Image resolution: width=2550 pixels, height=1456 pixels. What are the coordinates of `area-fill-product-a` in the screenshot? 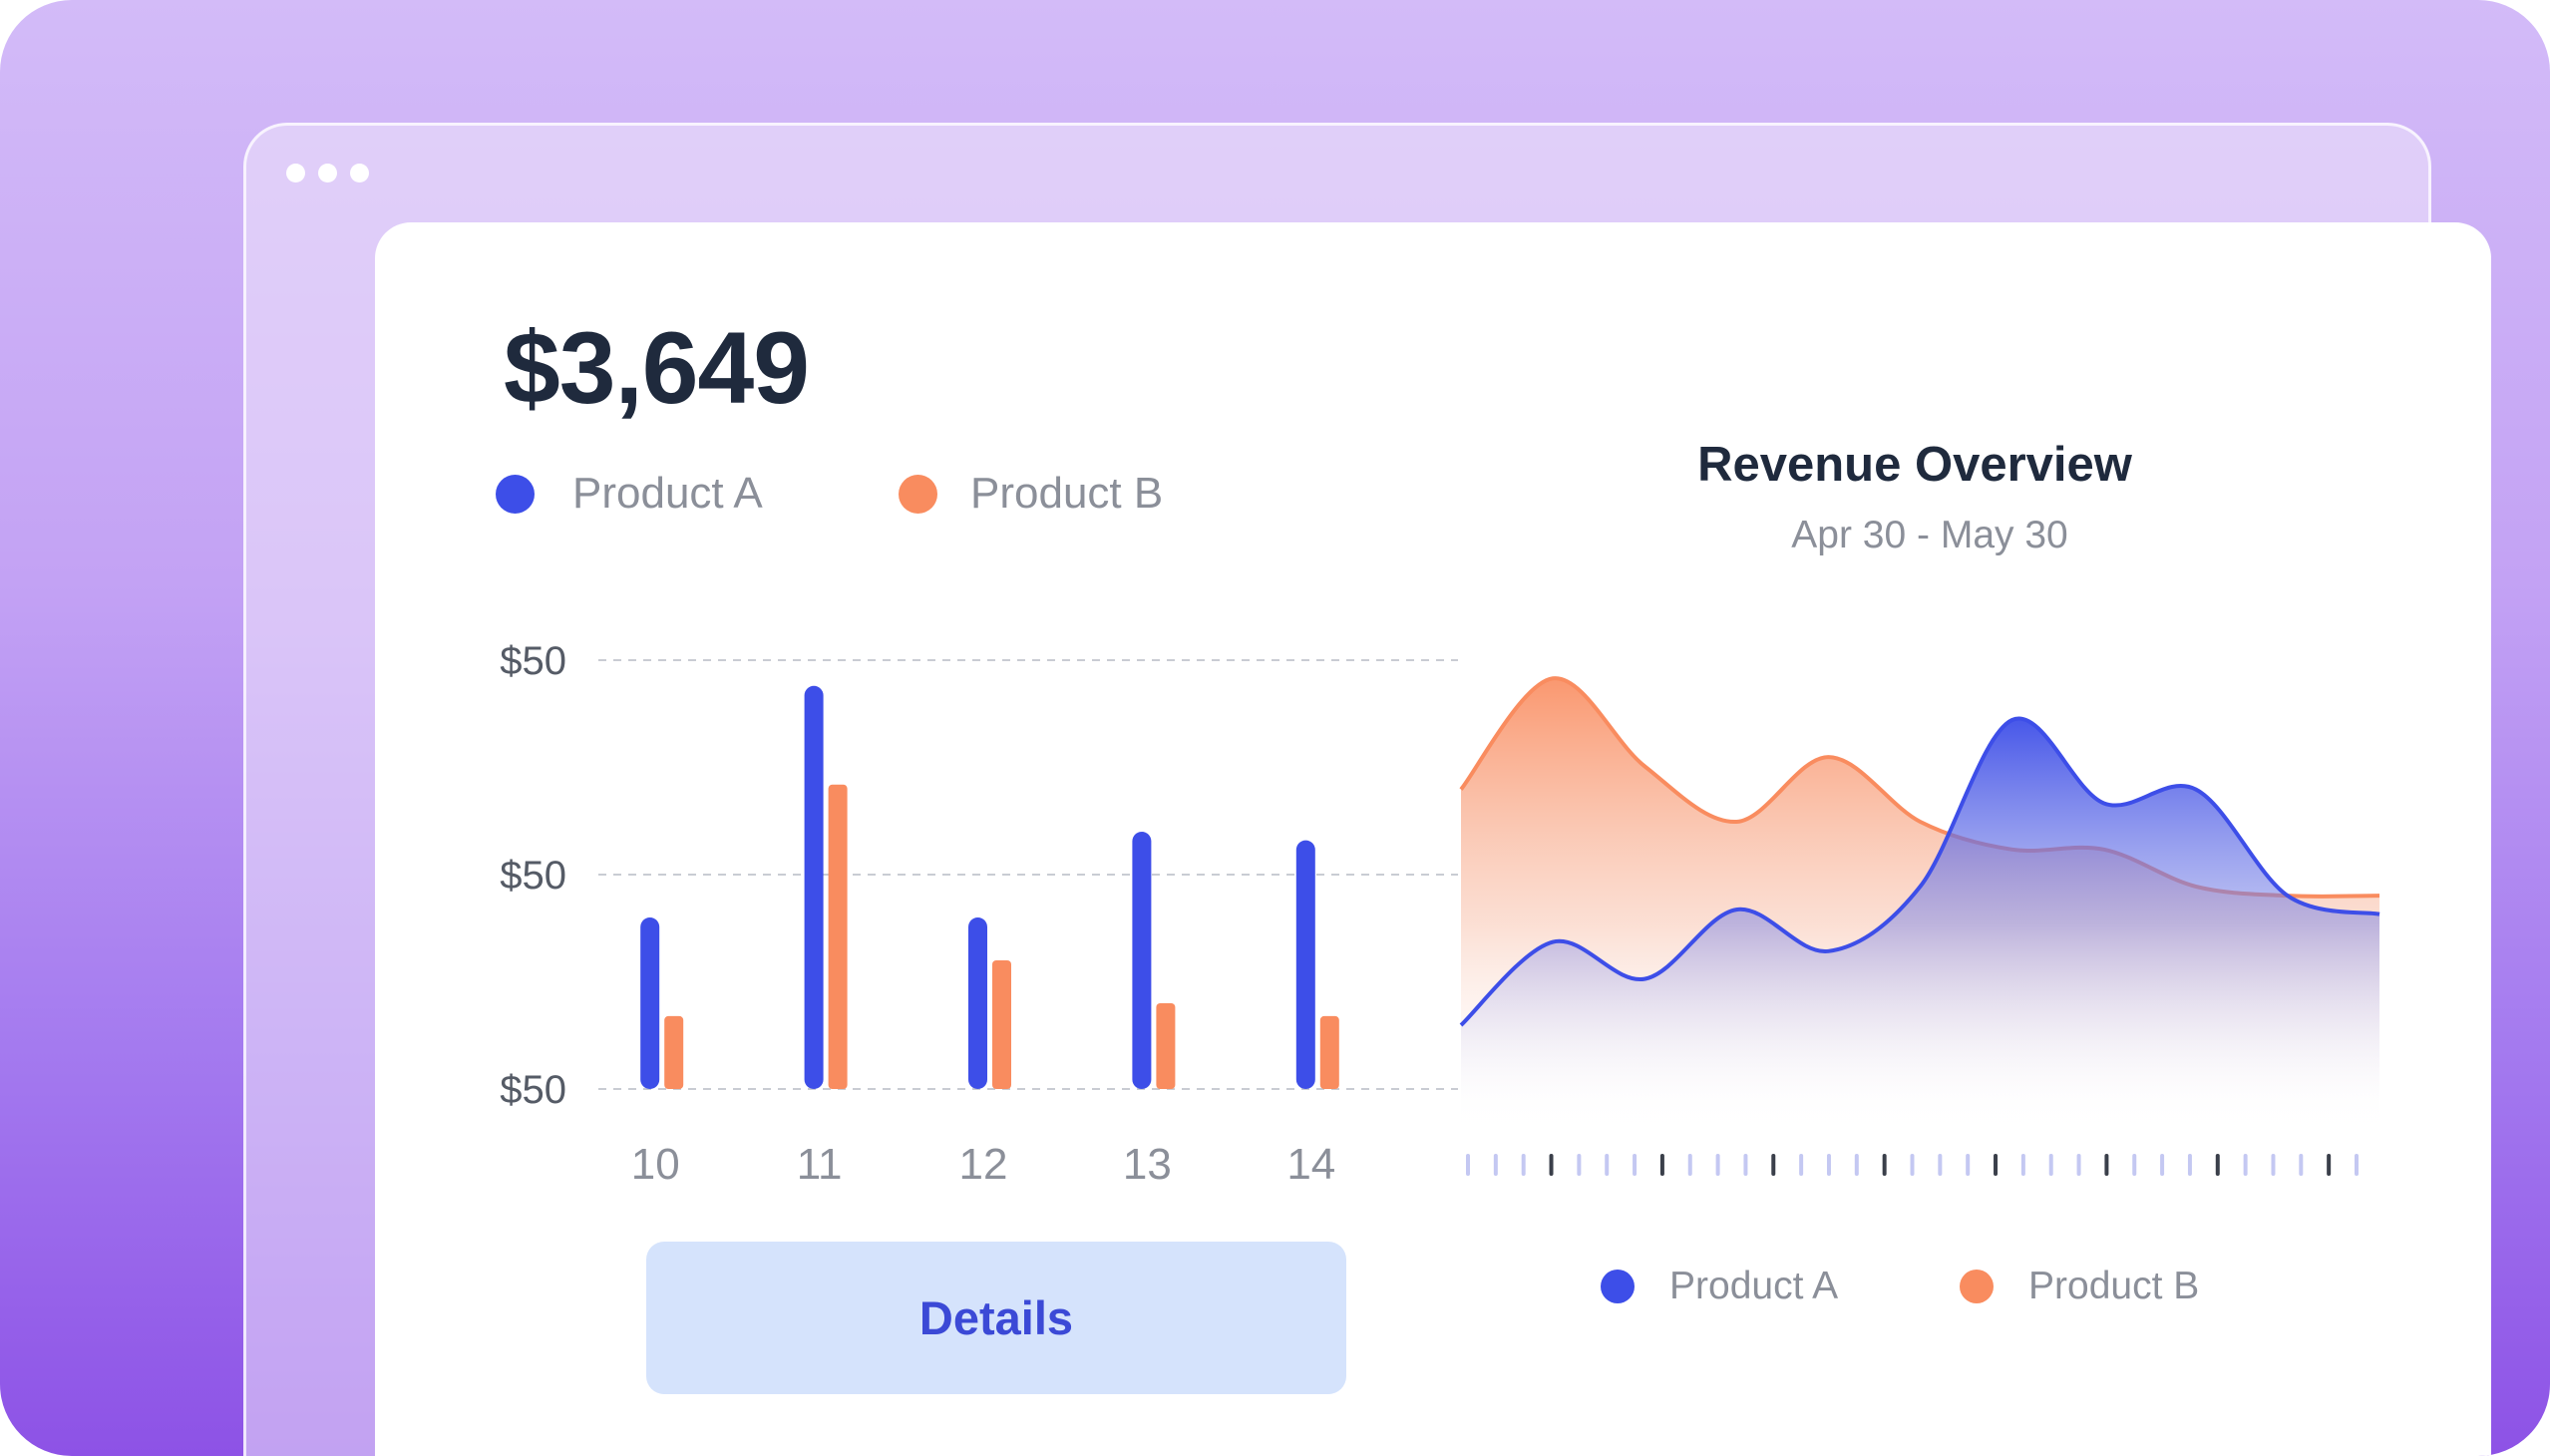 It's located at (1920, 922).